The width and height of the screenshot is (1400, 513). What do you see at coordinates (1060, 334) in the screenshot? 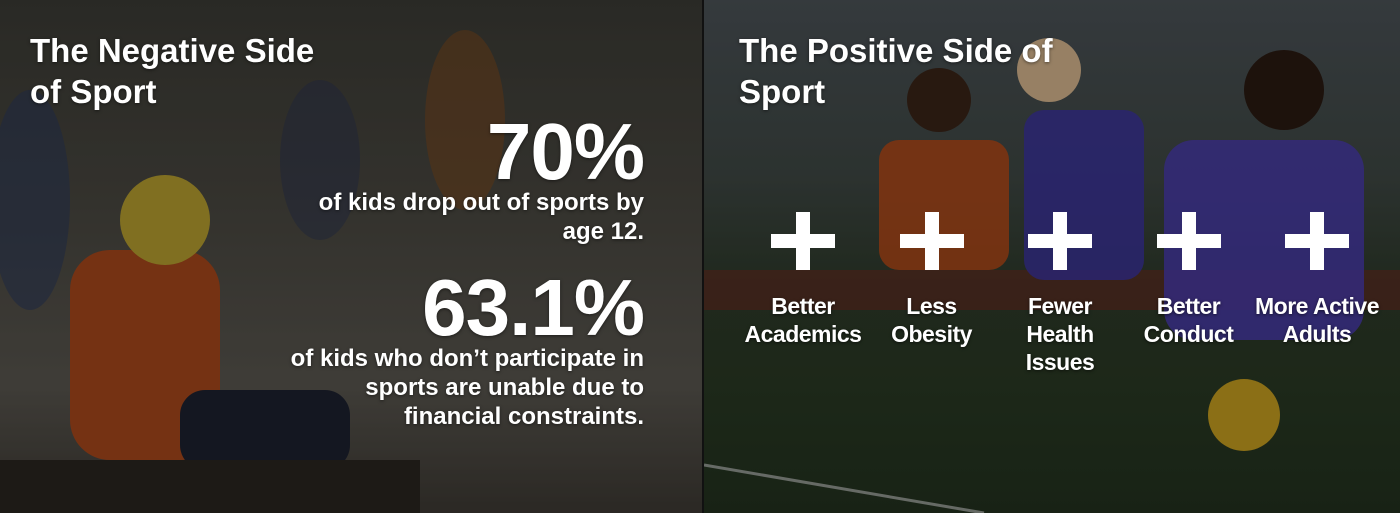
I see `benefit-label: Fewer Health Issues` at bounding box center [1060, 334].